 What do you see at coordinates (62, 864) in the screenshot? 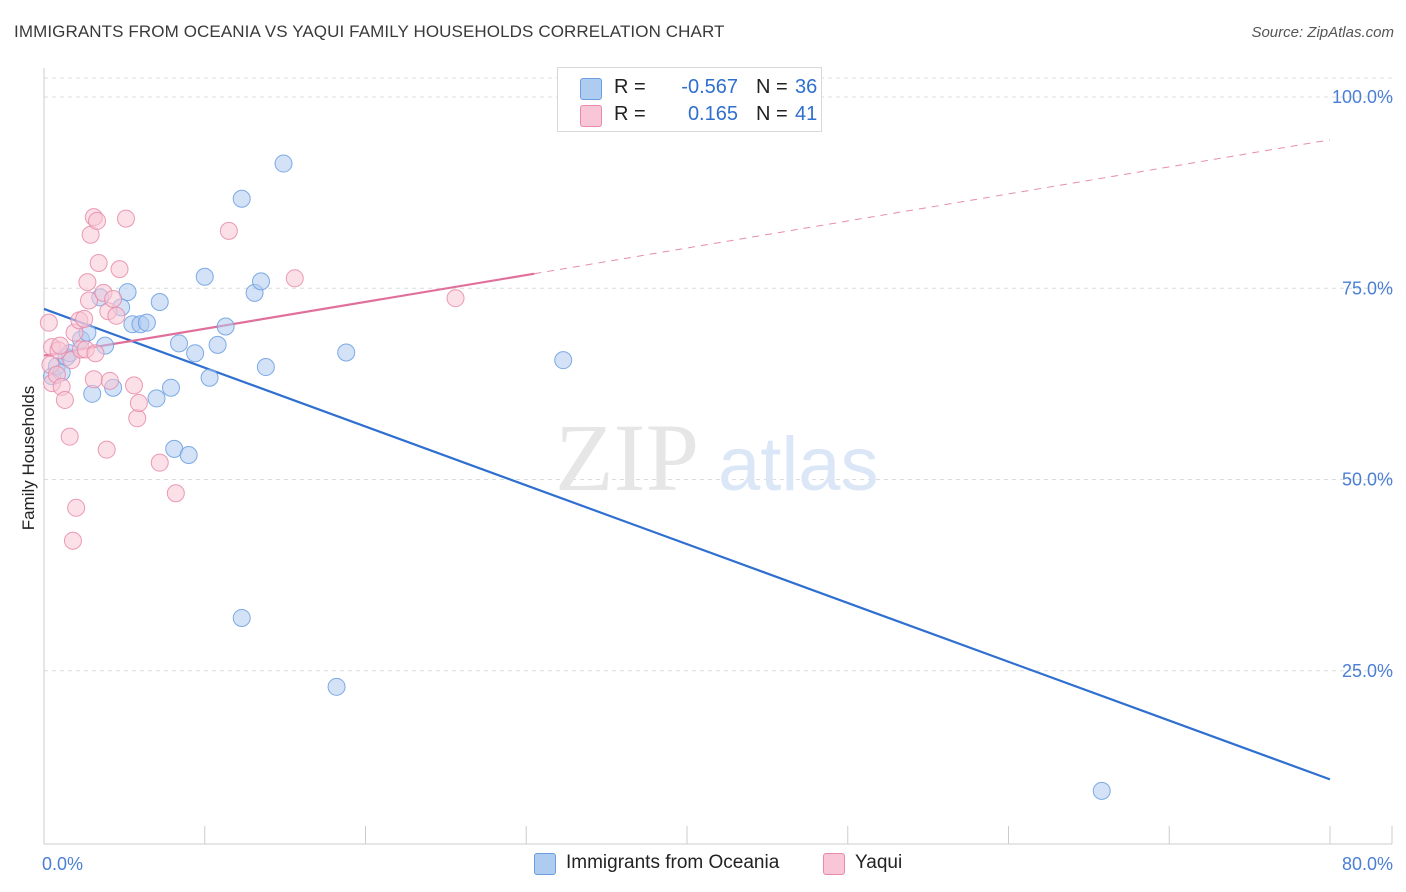
I see `x-tick-label: 0.0%` at bounding box center [62, 864].